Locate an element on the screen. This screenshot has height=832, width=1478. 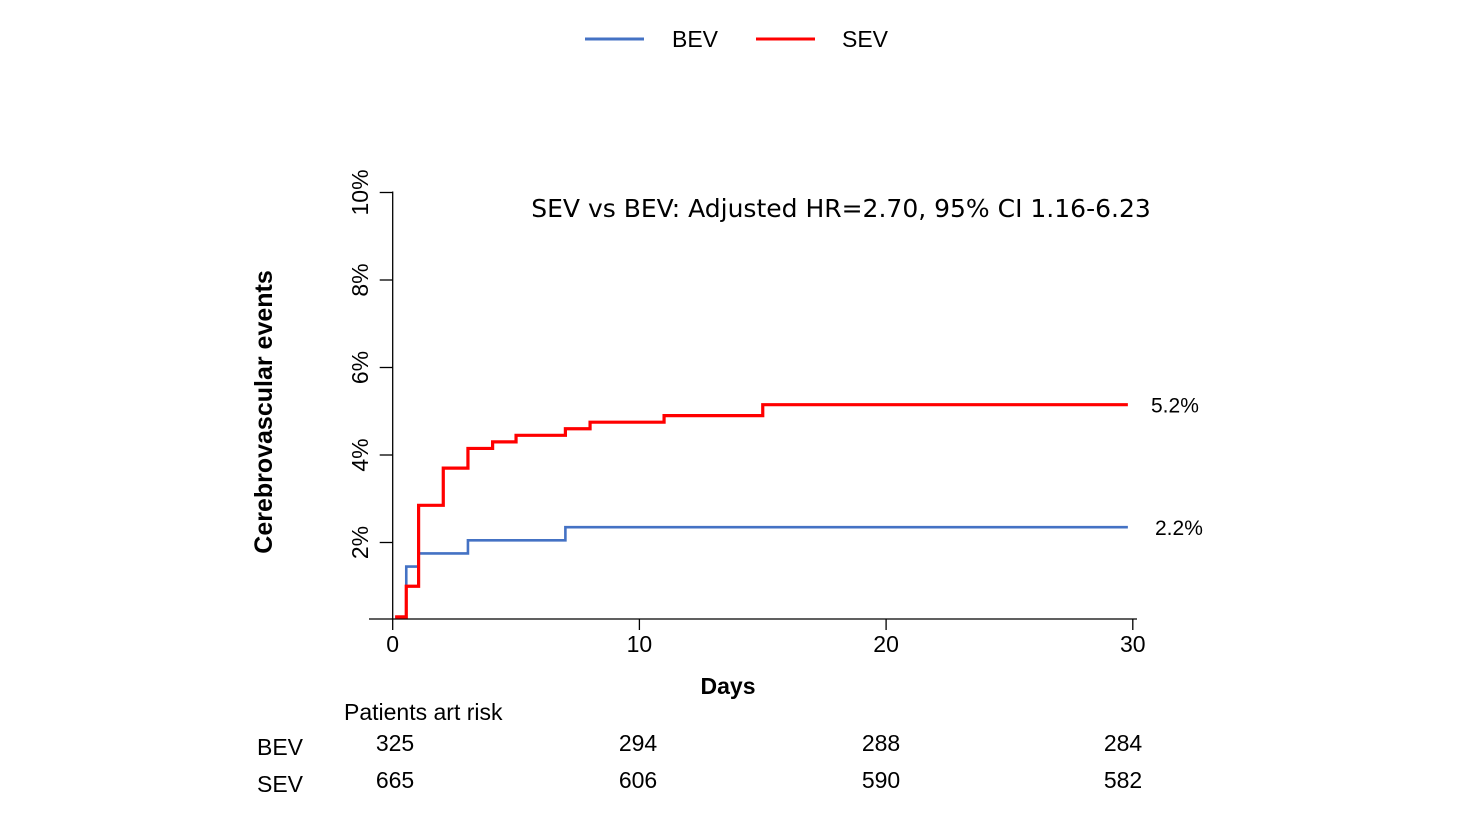
risk-cell: 288 is located at coordinates (881, 743).